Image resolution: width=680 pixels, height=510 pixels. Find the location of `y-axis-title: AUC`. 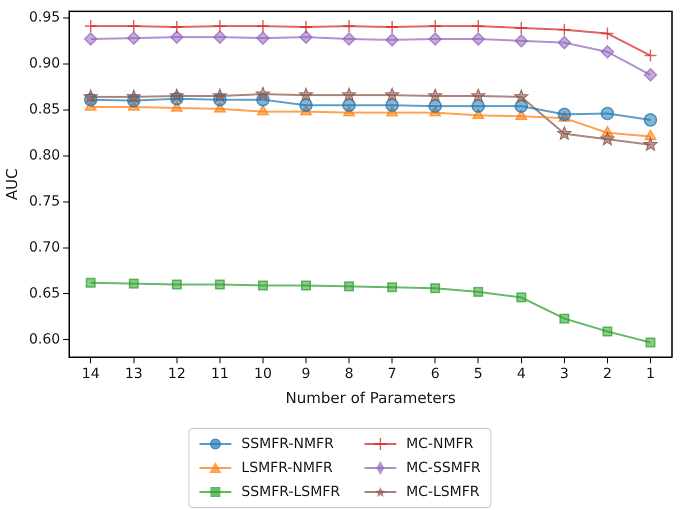

y-axis-title: AUC is located at coordinates (11, 184).